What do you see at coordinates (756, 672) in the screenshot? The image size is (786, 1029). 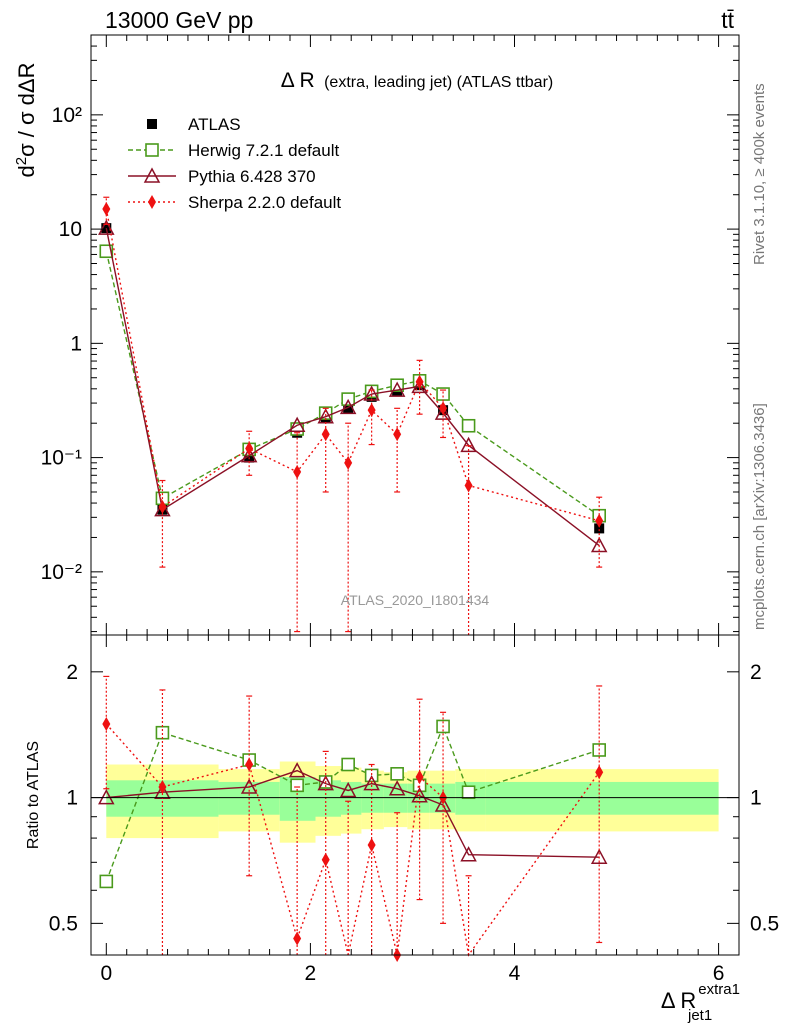 I see `ratio-tick-label-right: 2` at bounding box center [756, 672].